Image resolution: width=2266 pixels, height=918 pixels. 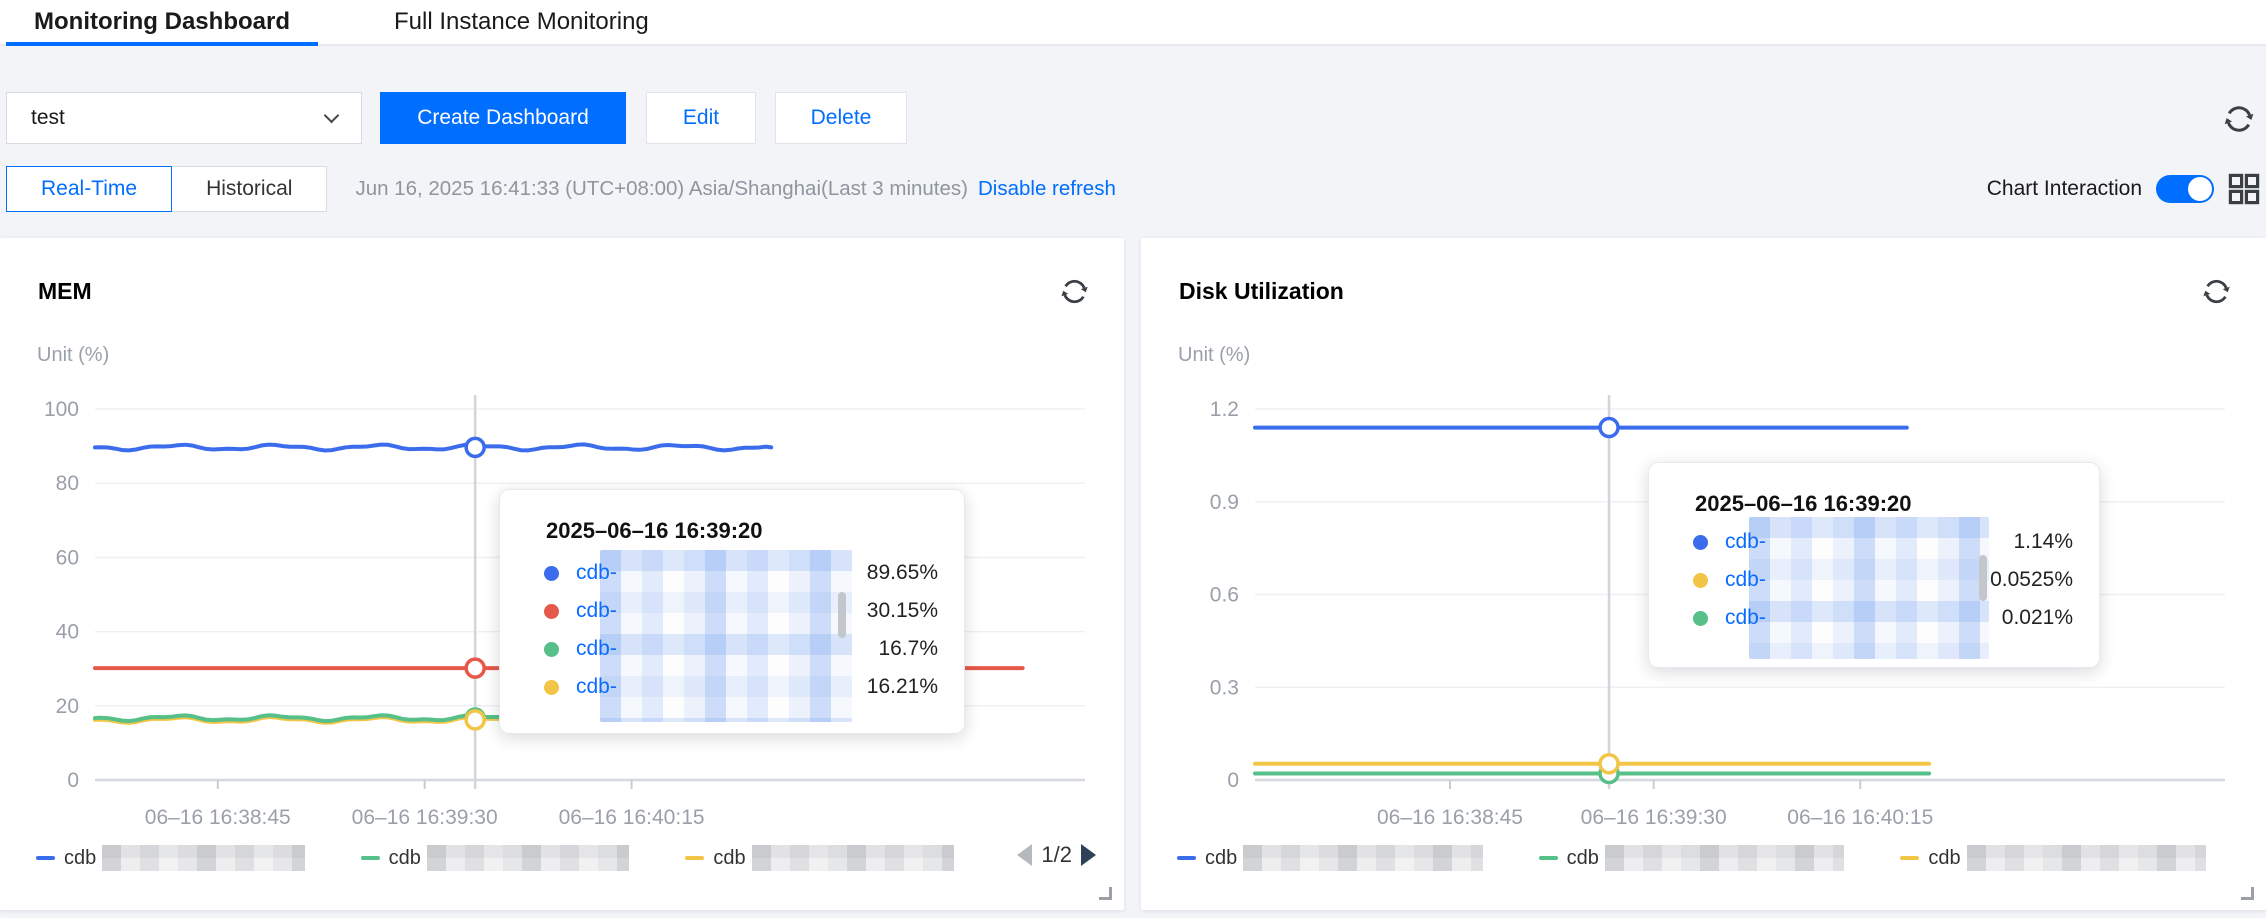 What do you see at coordinates (89, 189) in the screenshot?
I see `realtime-tab: Real-Time` at bounding box center [89, 189].